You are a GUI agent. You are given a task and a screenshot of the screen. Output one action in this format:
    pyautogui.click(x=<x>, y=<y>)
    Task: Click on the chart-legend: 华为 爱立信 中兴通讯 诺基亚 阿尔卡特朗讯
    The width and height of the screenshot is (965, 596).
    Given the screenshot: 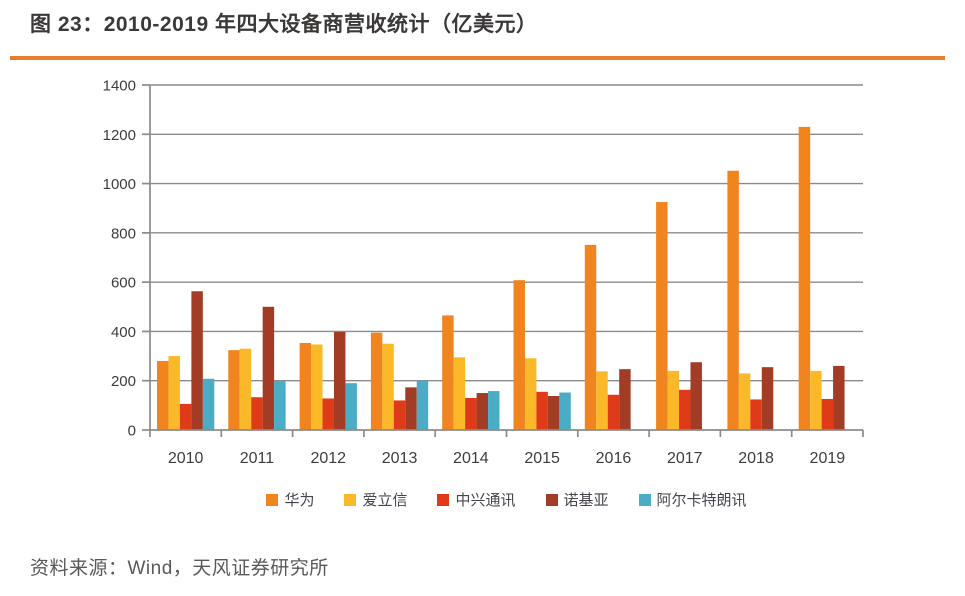 What is the action you would take?
    pyautogui.click(x=506, y=499)
    